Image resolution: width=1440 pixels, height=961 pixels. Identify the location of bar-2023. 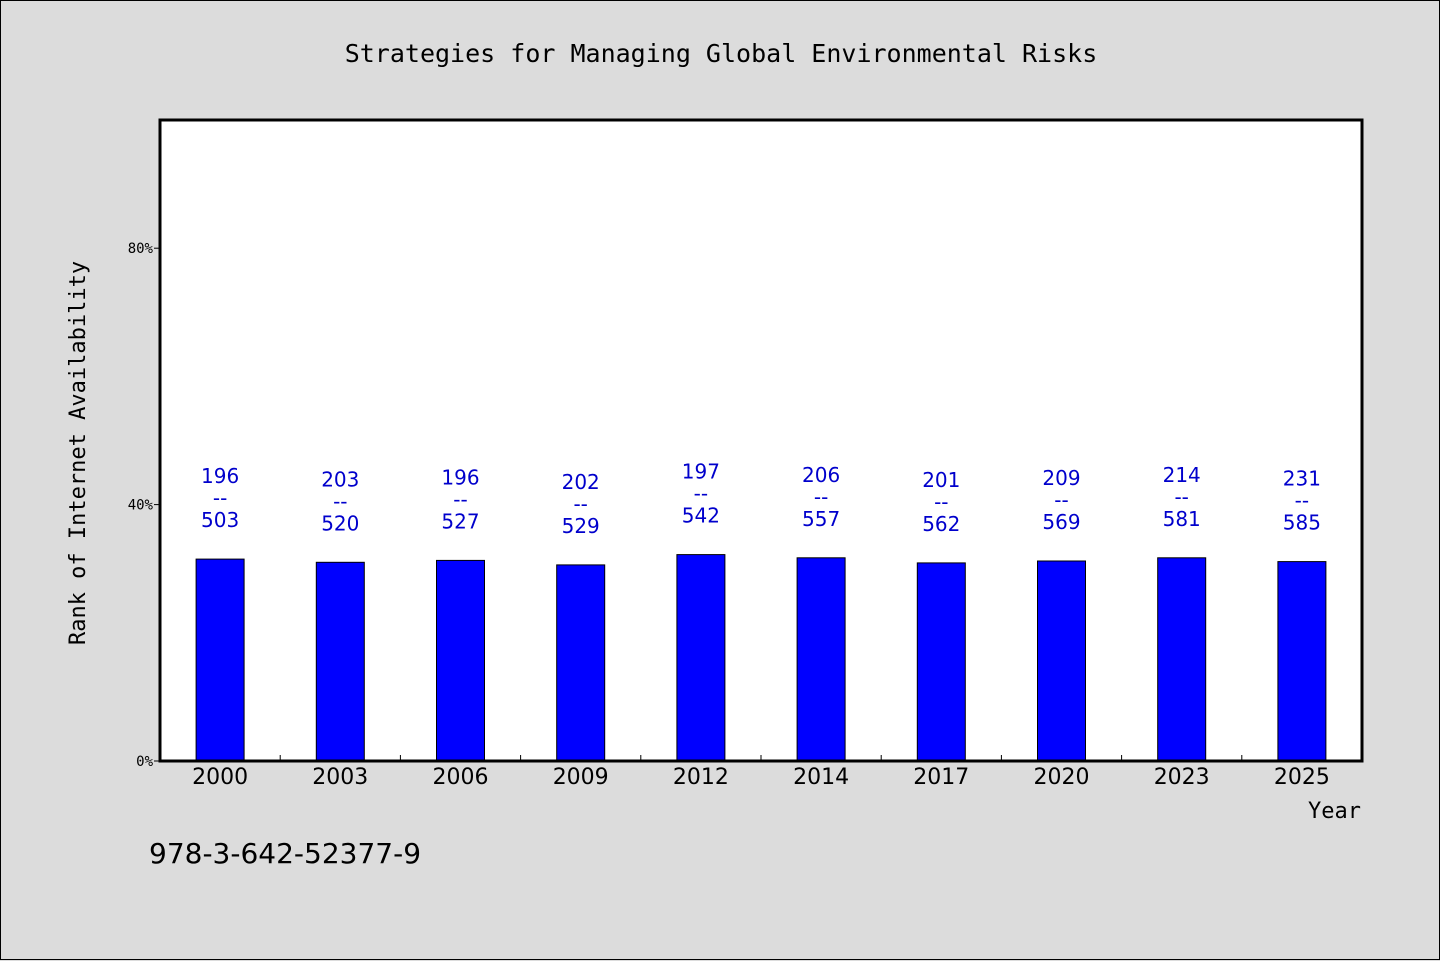
(1182, 659).